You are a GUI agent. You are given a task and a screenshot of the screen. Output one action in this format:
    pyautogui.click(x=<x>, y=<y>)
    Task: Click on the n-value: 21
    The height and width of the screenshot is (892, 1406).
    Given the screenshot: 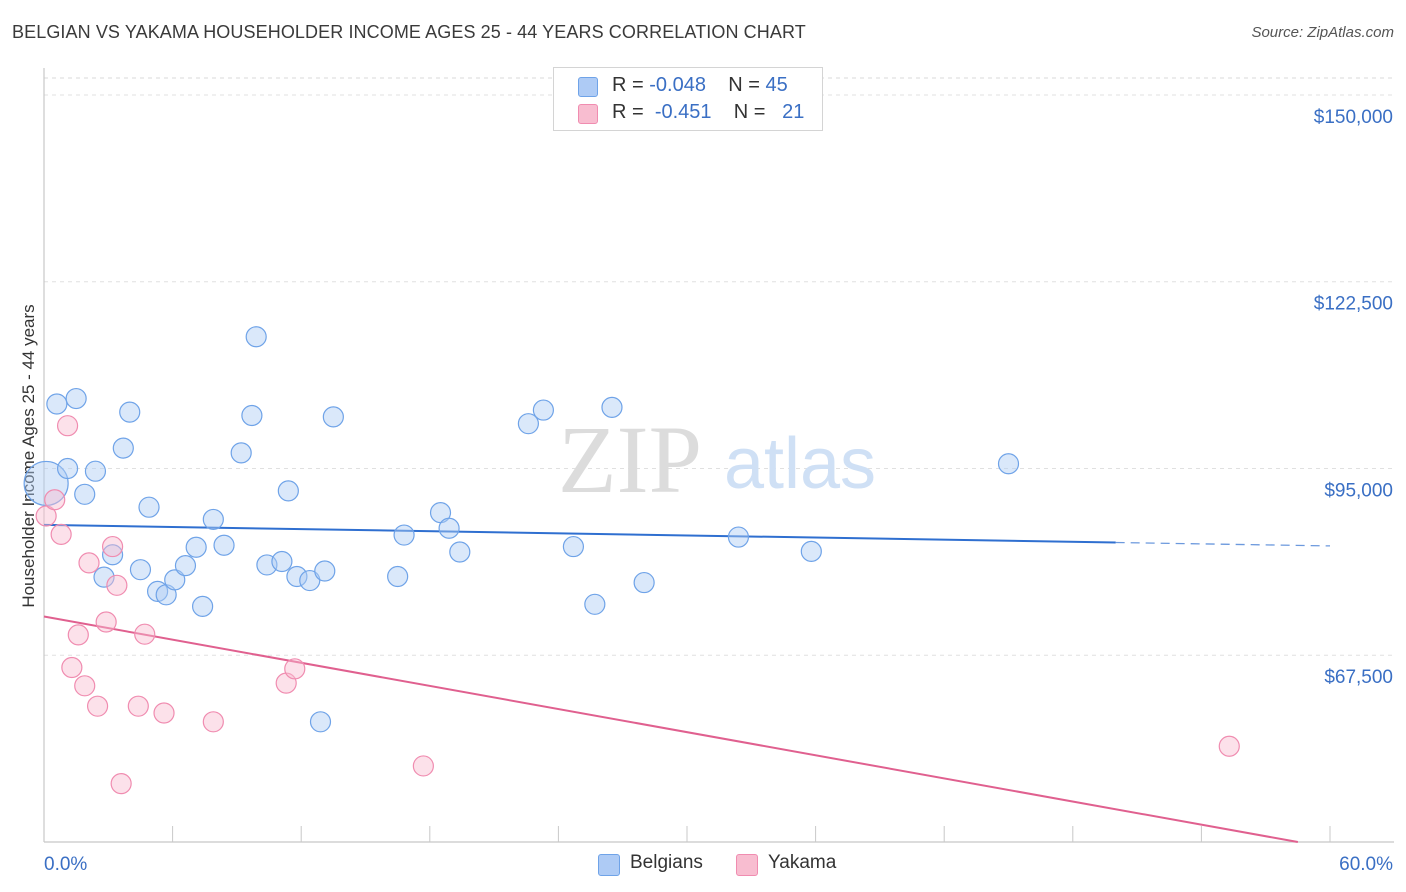 What is the action you would take?
    pyautogui.click(x=793, y=112)
    